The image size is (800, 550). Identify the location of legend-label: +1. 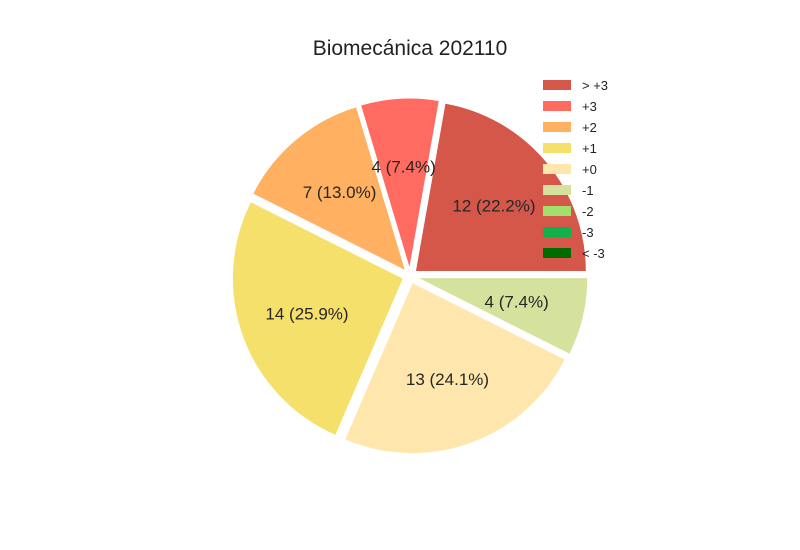
(589, 148).